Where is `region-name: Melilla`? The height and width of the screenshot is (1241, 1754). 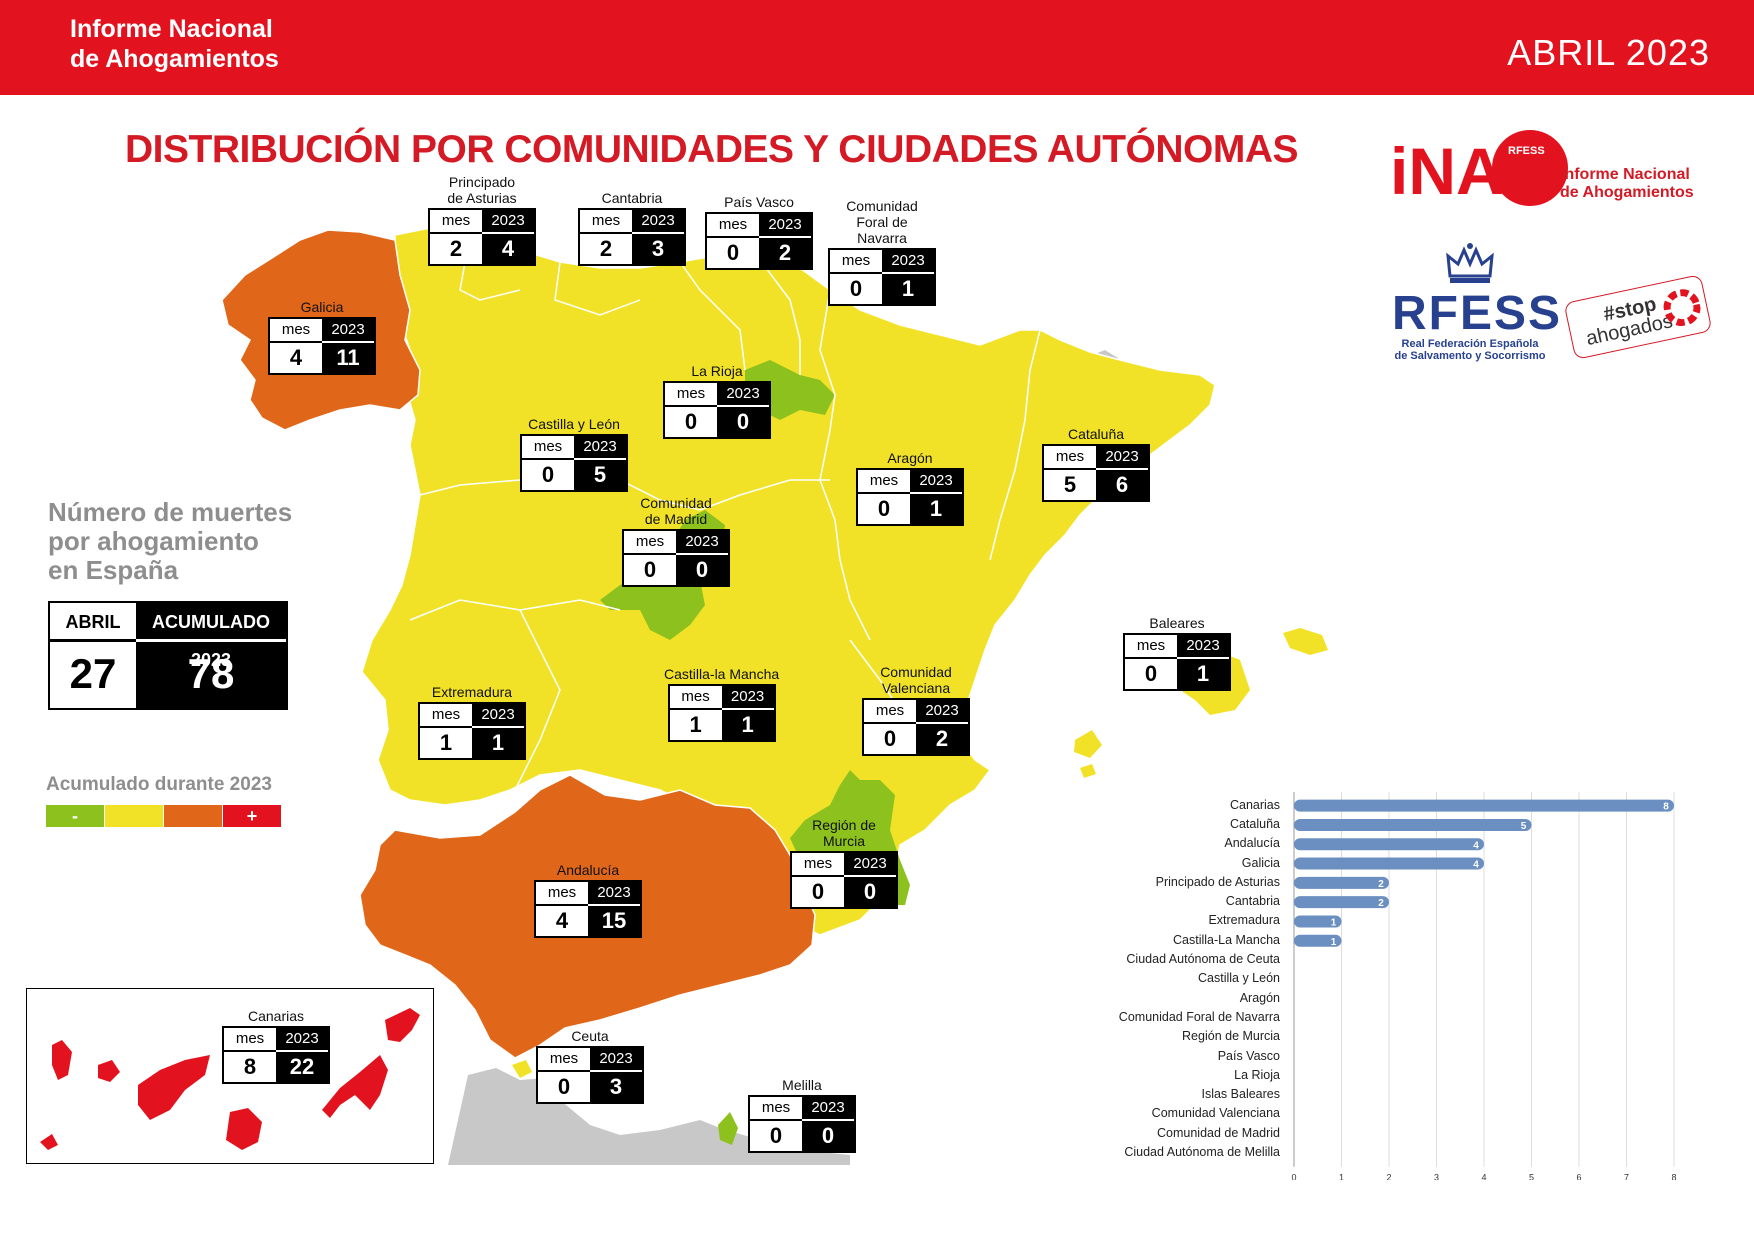 region-name: Melilla is located at coordinates (802, 1085).